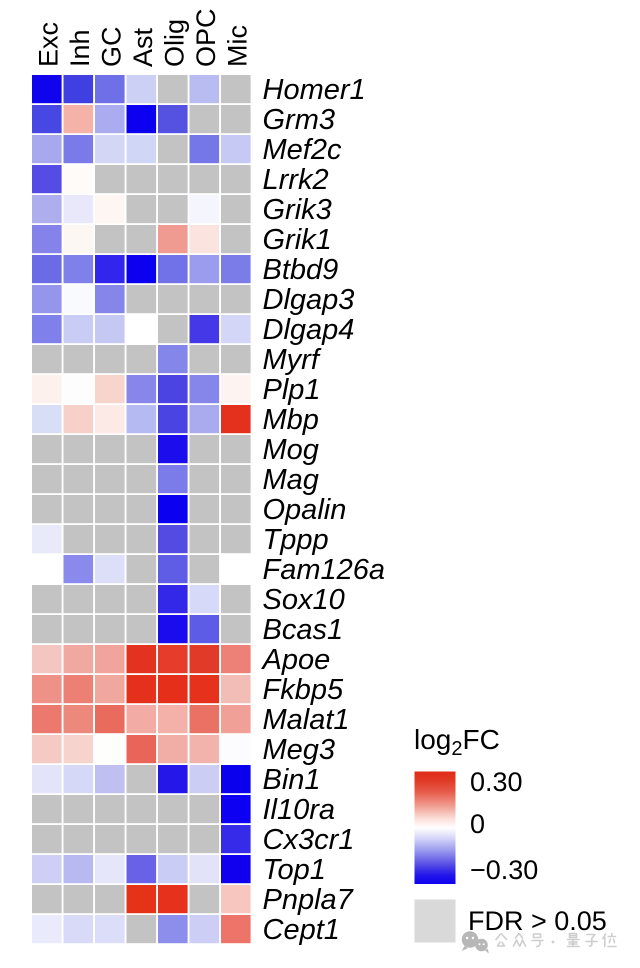 The height and width of the screenshot is (968, 640). What do you see at coordinates (238, 46) in the screenshot?
I see `svg-text: Mic` at bounding box center [238, 46].